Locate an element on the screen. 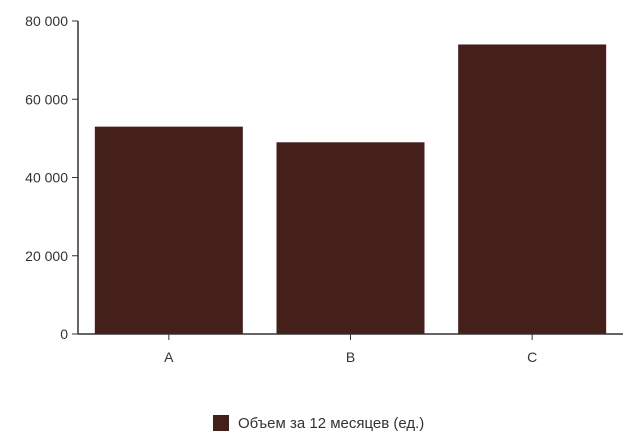 This screenshot has width=623, height=438. y-tick-label: 20 000 is located at coordinates (46, 256).